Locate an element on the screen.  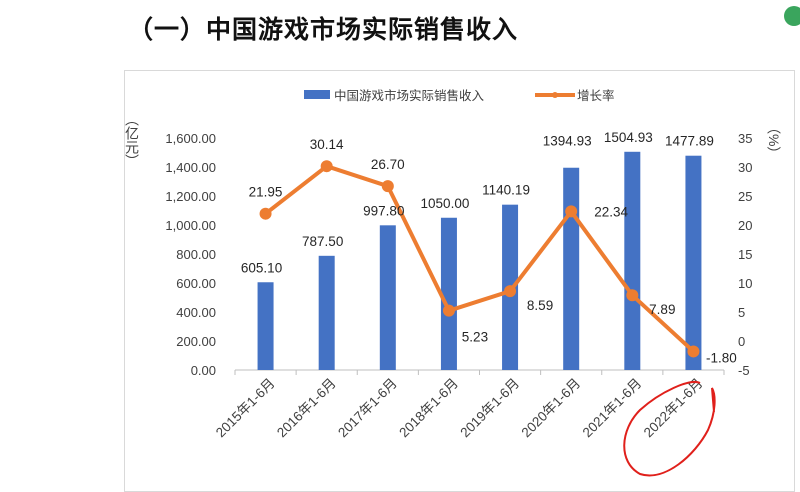
right-axis-label: （%） is located at coordinates (774, 140).